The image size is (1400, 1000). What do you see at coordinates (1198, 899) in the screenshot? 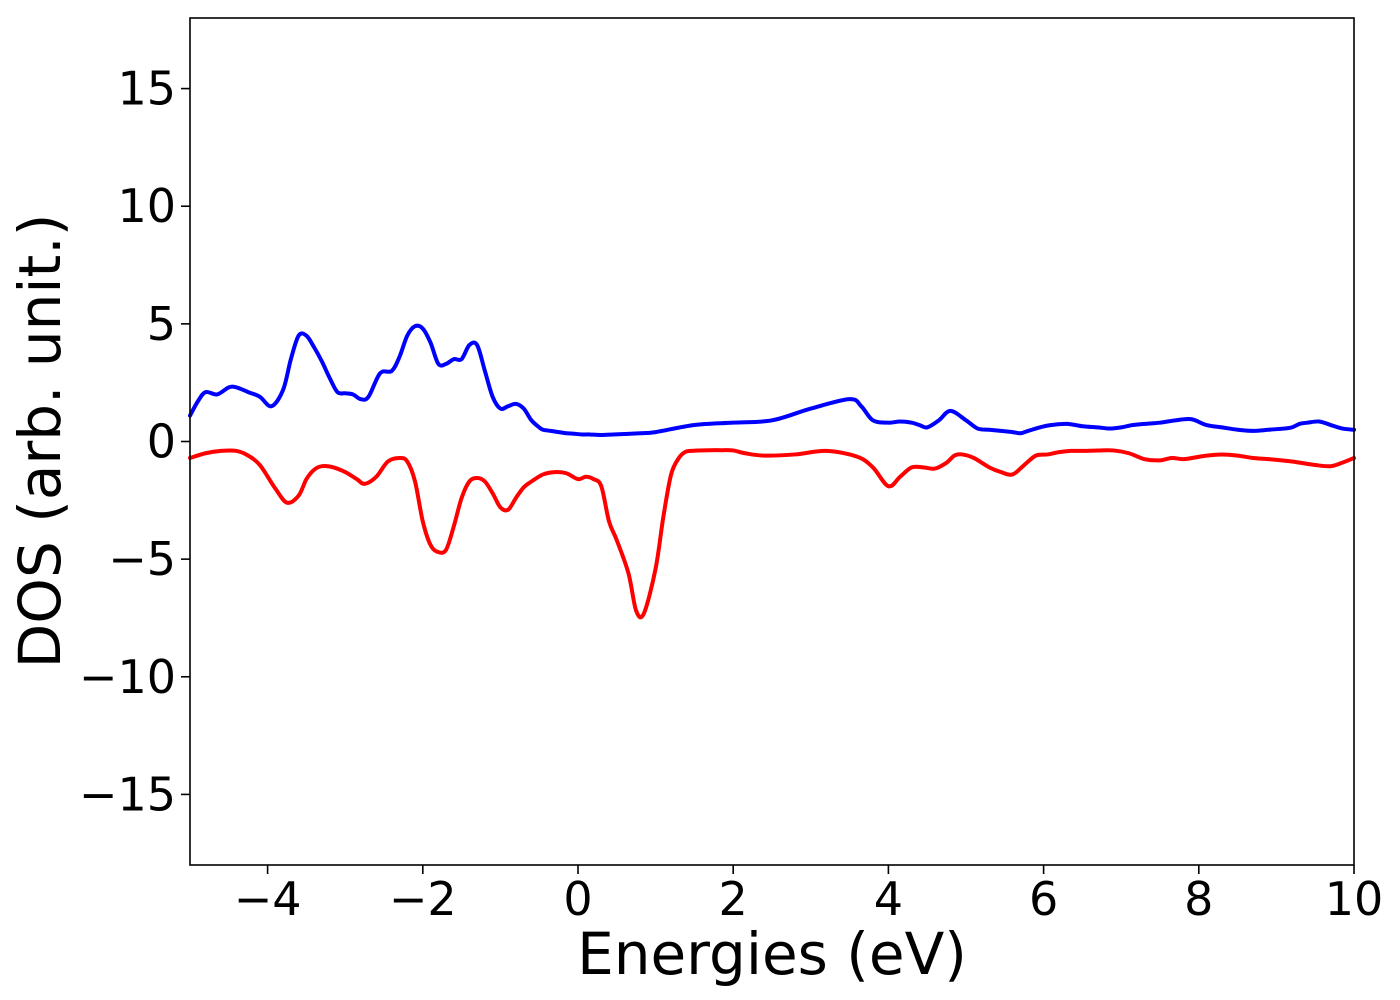
I see `x-tick-label: 8` at bounding box center [1198, 899].